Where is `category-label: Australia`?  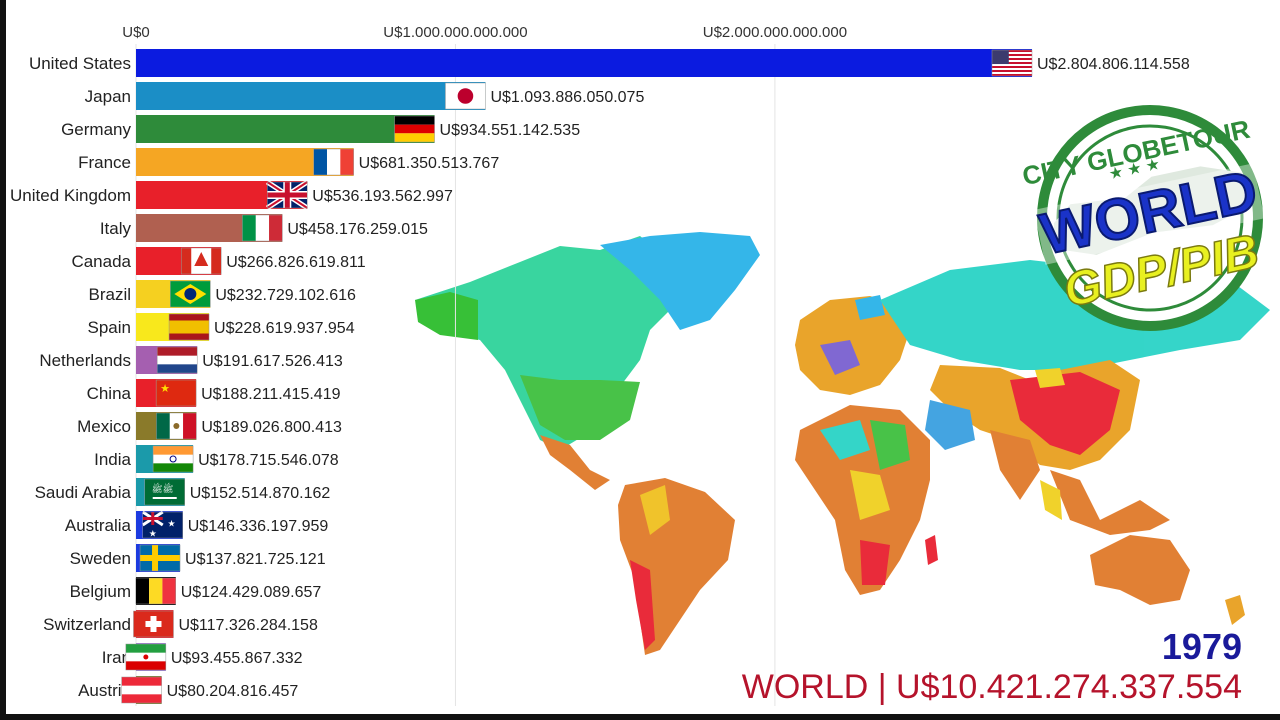
category-label: Australia is located at coordinates (98, 525).